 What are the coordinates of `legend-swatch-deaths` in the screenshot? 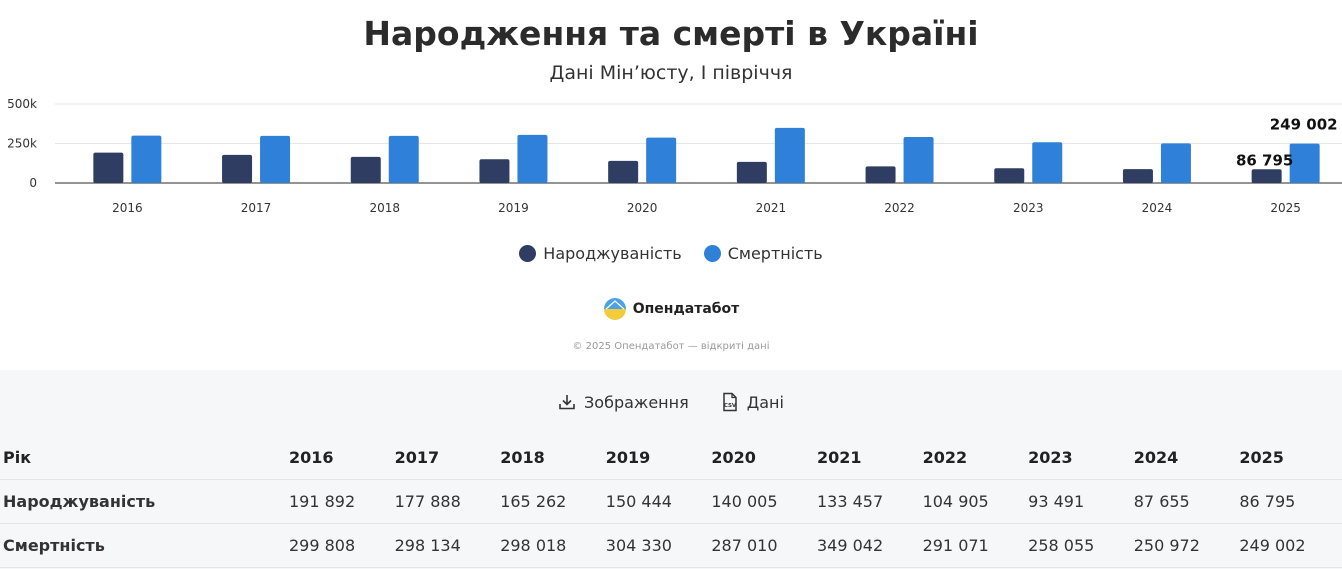 It's located at (712, 253).